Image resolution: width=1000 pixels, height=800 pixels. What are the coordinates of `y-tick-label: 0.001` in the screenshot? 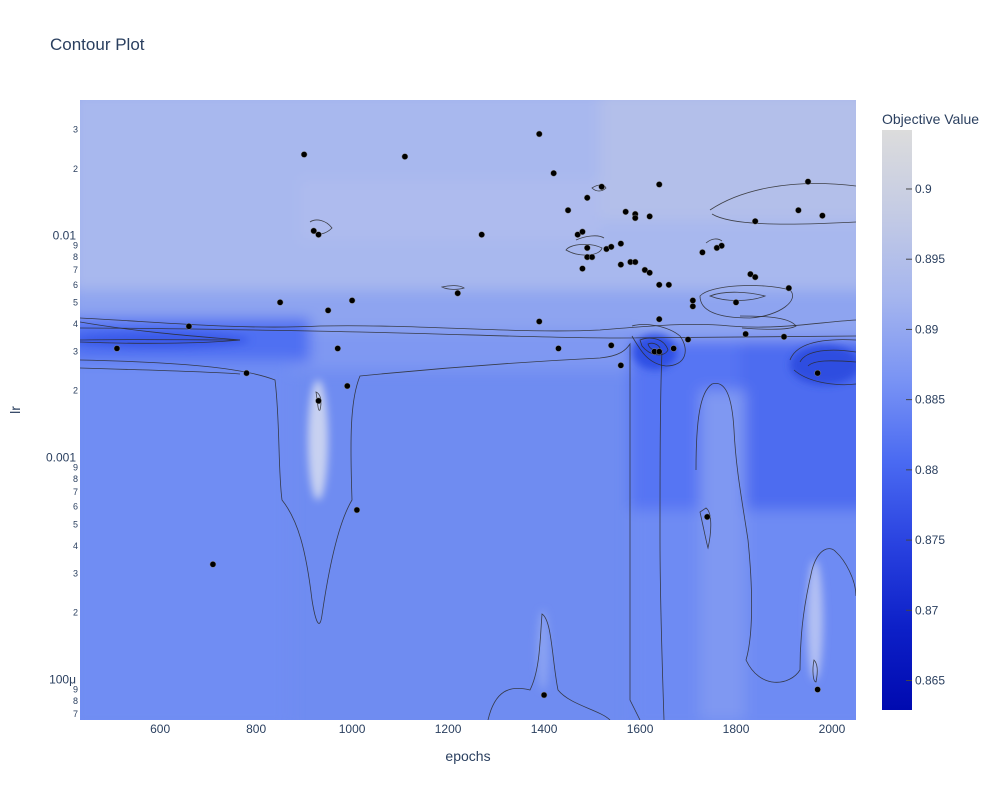 It's located at (61, 457).